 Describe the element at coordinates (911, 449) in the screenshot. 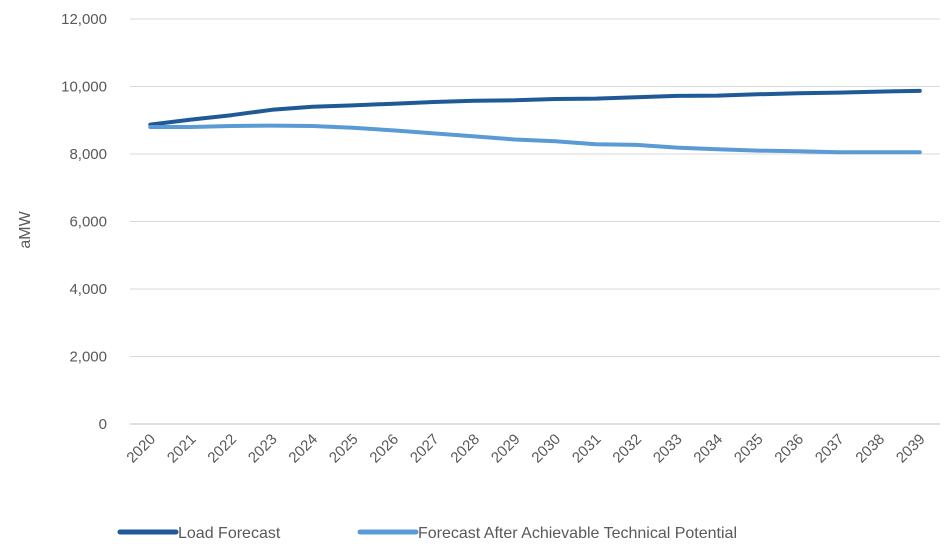

I see `x-tick-label: 2039` at that location.